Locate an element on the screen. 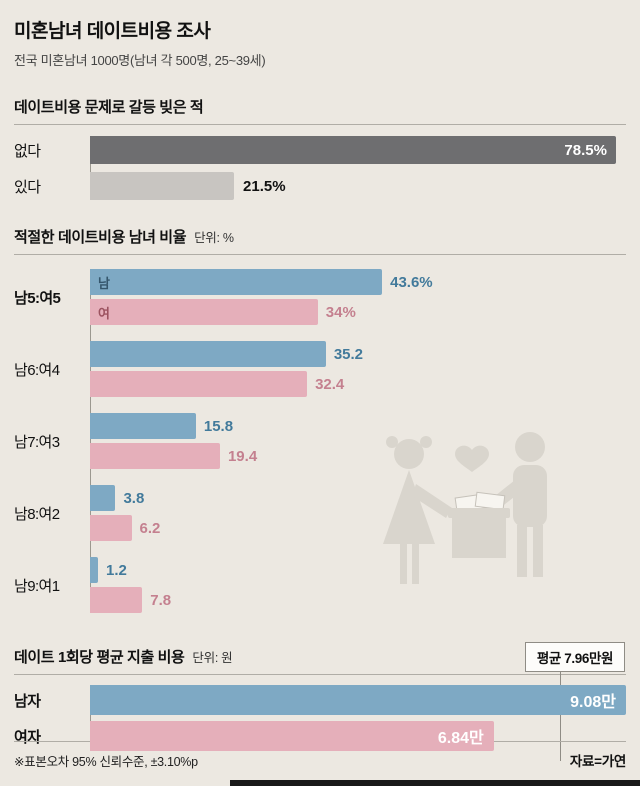 The image size is (640, 786). value-label: 6.2 is located at coordinates (150, 528).